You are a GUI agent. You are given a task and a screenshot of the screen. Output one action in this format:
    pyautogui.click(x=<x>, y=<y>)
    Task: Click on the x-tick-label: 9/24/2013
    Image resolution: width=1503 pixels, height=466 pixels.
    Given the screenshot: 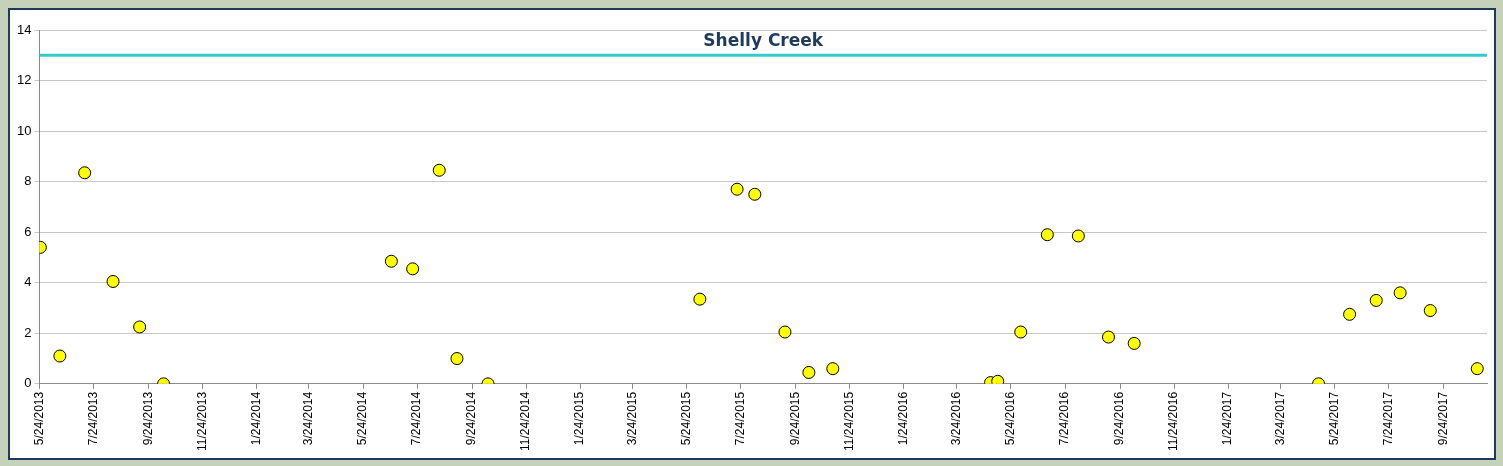 What is the action you would take?
    pyautogui.click(x=147, y=418)
    